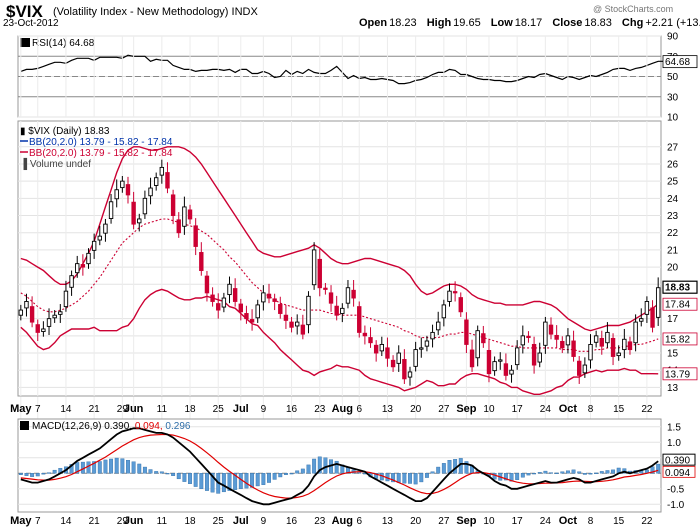  Describe the element at coordinates (676, 505) in the screenshot. I see `macd-tick-label: -1.0` at that location.